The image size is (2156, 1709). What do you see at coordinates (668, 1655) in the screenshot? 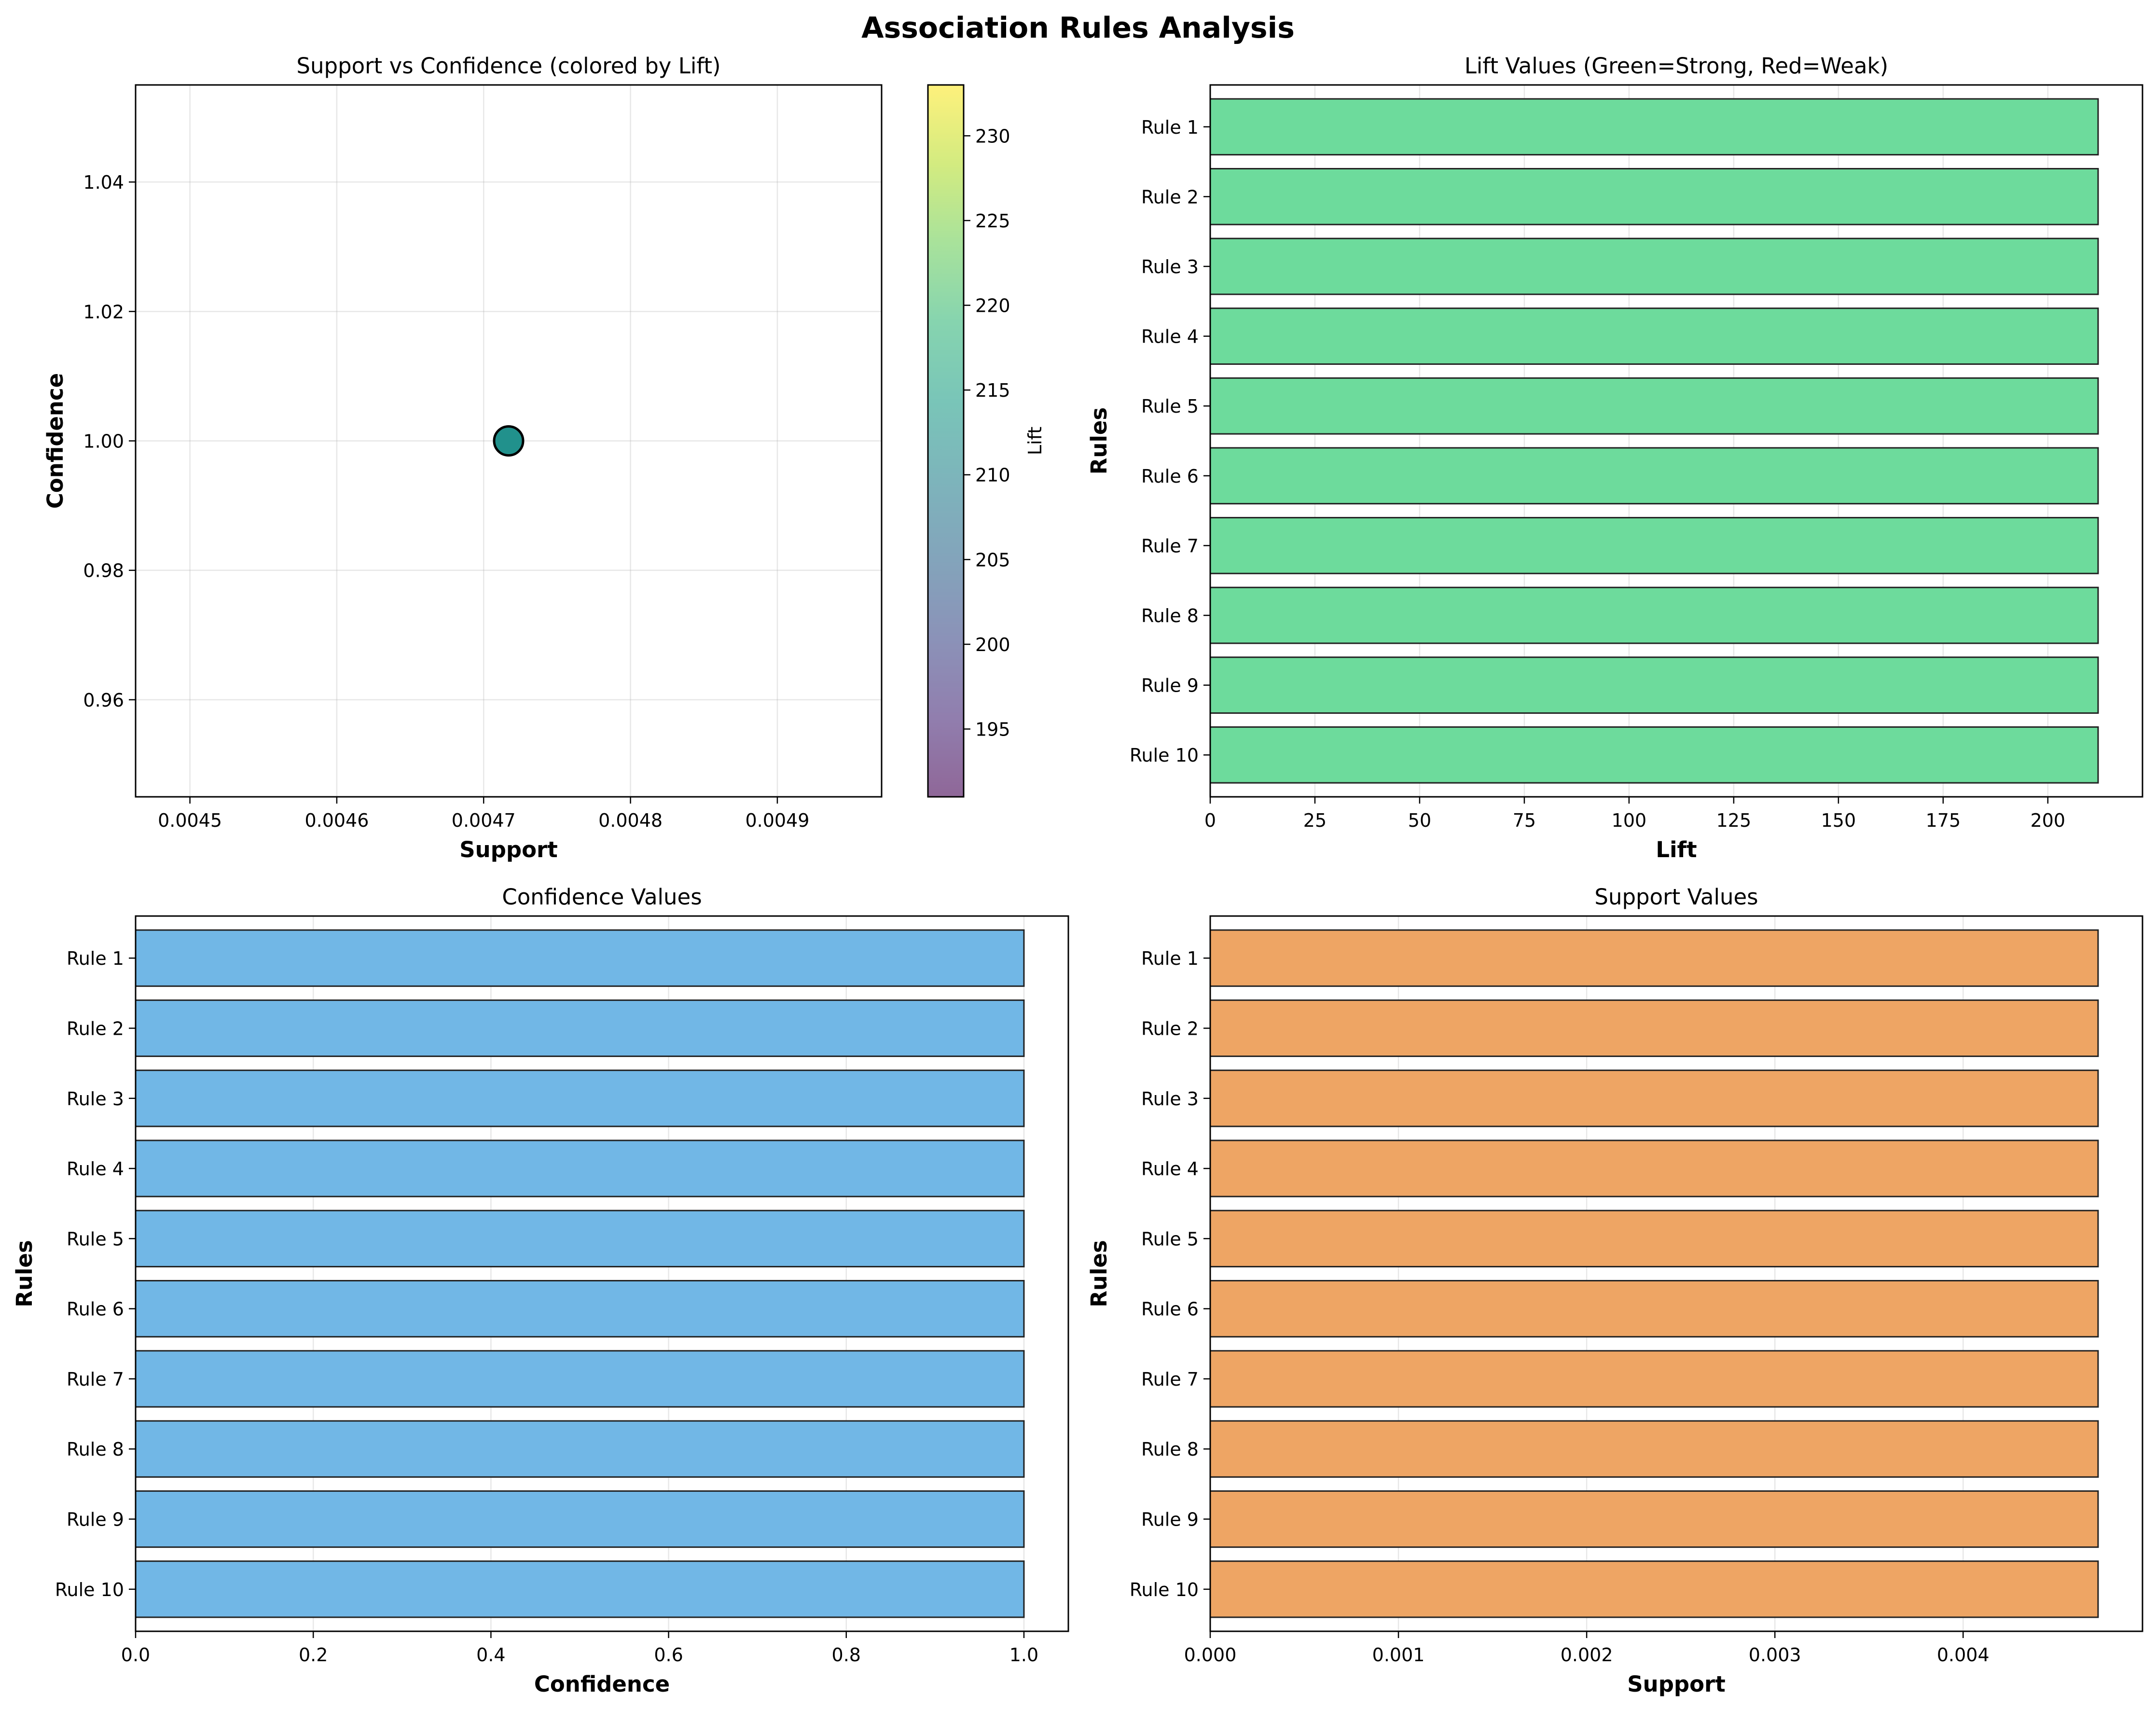
I see `x-tick-label: 0.6` at bounding box center [668, 1655].